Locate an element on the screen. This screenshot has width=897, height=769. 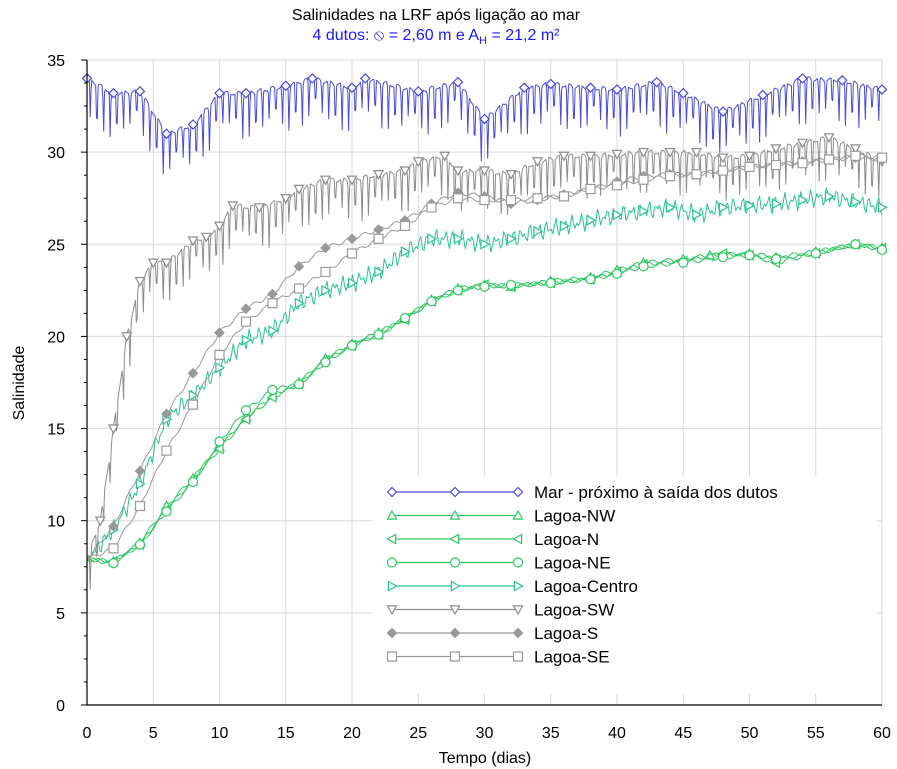
x-tick-label: 55 is located at coordinates (816, 733).